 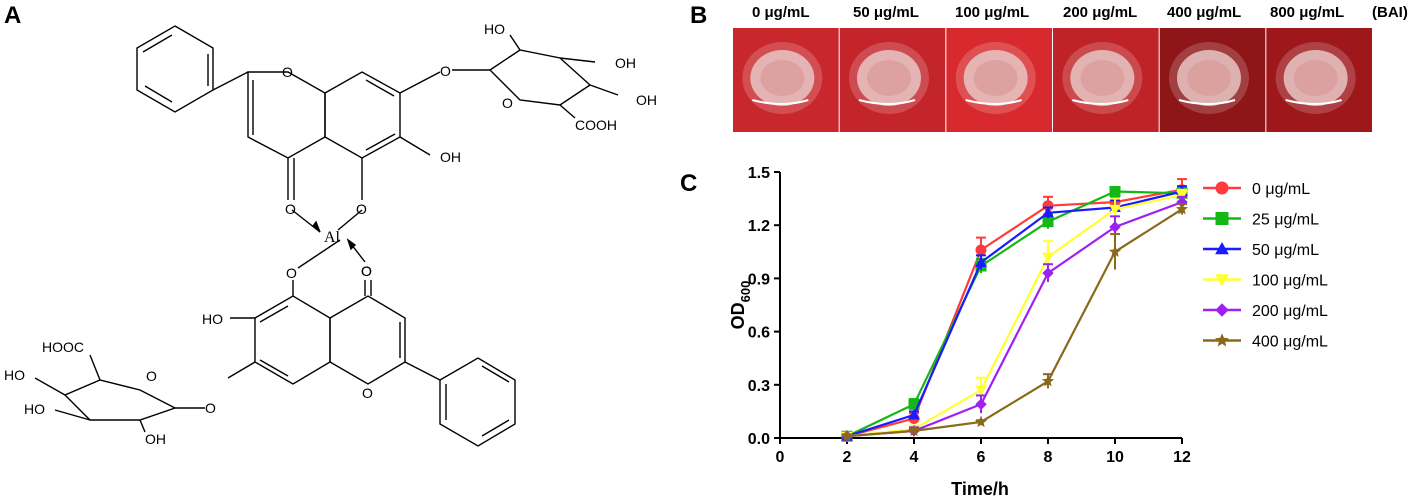 What do you see at coordinates (1100, 12) in the screenshot?
I see `conc-label-3: 200 μg/mL` at bounding box center [1100, 12].